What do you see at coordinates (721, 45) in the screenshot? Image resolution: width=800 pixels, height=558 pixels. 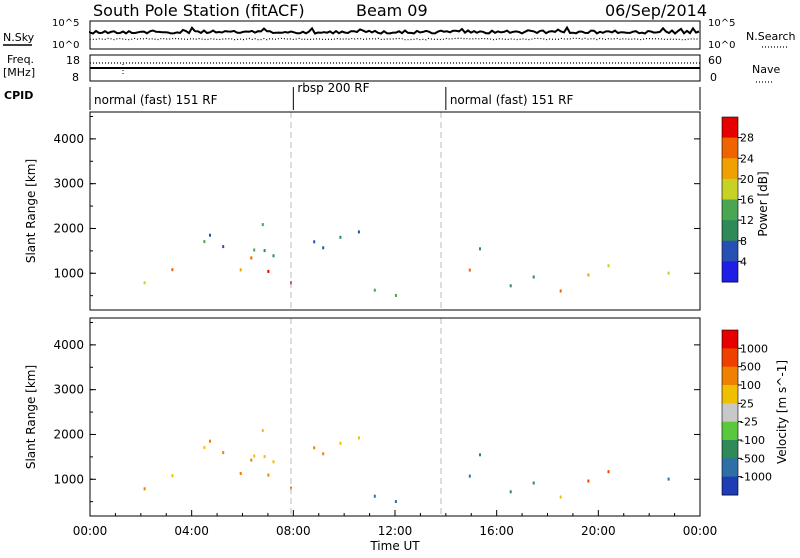 I see `nsearch-tick-low: 10^0` at bounding box center [721, 45].